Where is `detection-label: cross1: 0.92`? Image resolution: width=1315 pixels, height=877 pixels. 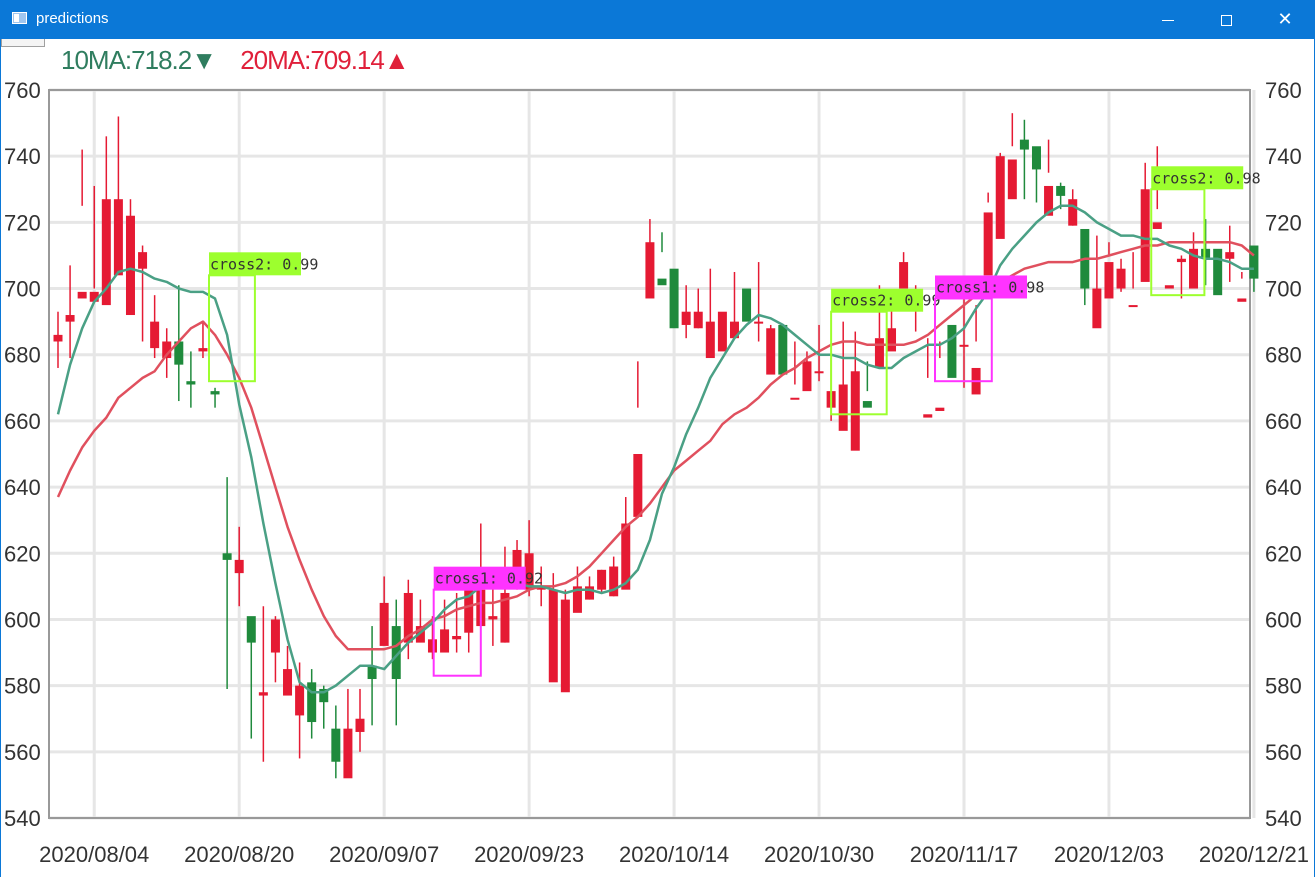
detection-label: cross1: 0.92 is located at coordinates (489, 579).